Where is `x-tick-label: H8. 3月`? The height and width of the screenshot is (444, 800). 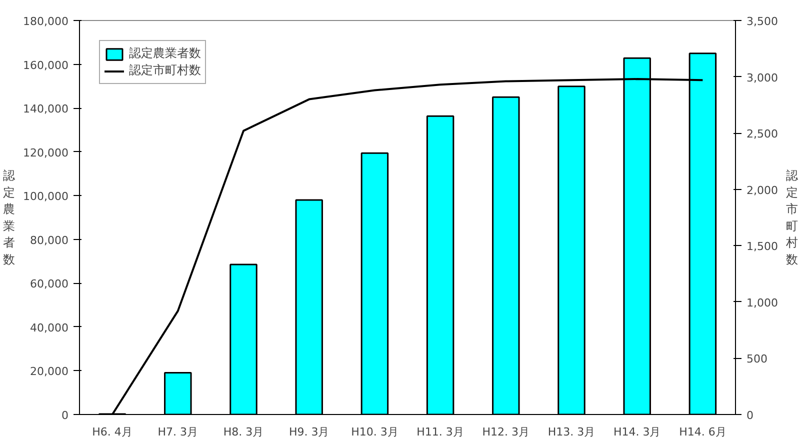 x-tick-label: H8. 3月 is located at coordinates (243, 432).